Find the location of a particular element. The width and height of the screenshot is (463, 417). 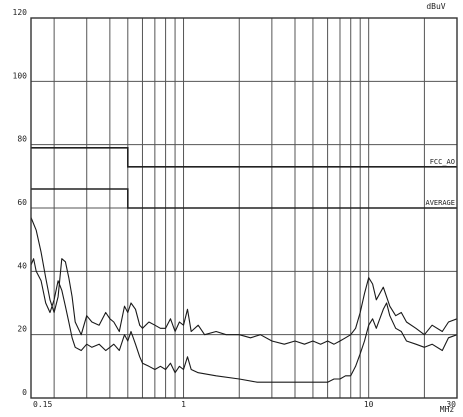

x-tick-label: 0.15 is located at coordinates (42, 404).